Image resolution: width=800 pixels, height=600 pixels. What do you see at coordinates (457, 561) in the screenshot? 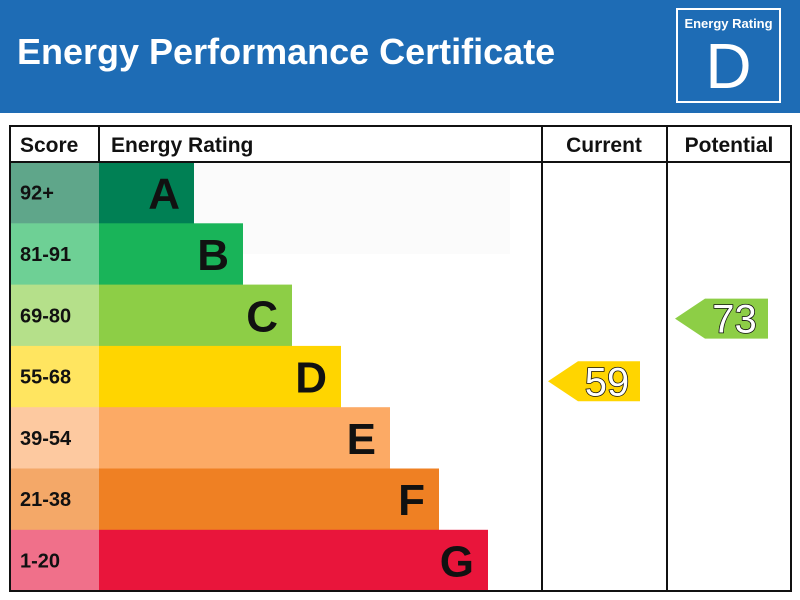
I see `band-letter: G` at bounding box center [457, 561].